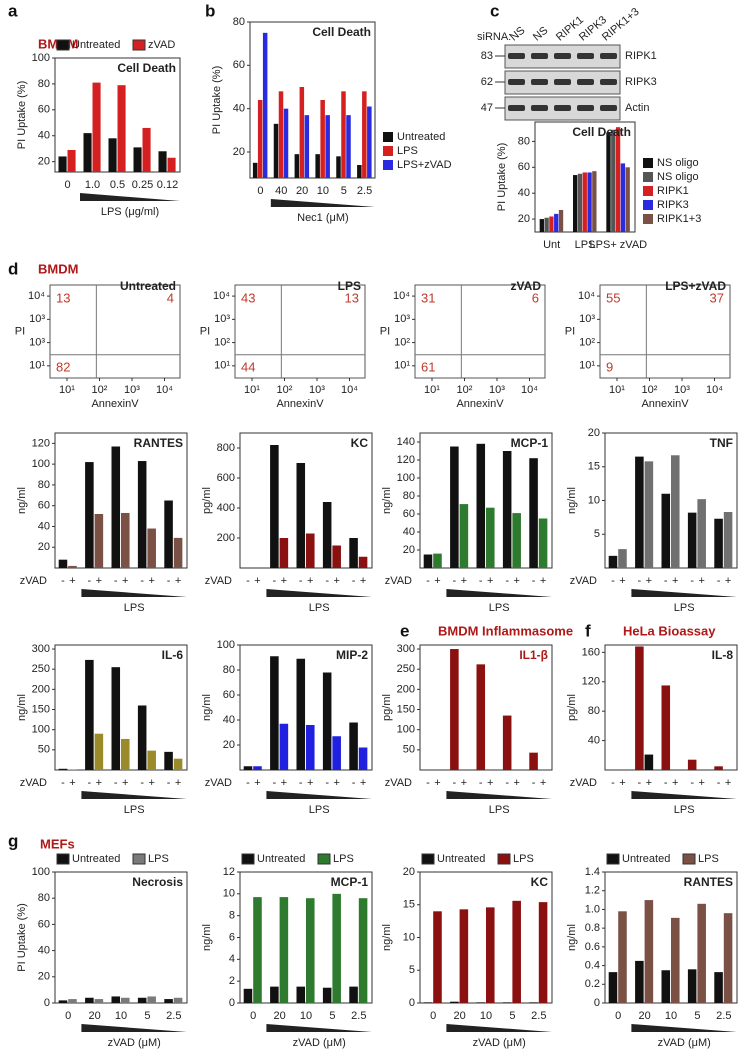 The width and height of the screenshot is (747, 1050). I want to click on x-tick-label: 0.12, so click(167, 185).